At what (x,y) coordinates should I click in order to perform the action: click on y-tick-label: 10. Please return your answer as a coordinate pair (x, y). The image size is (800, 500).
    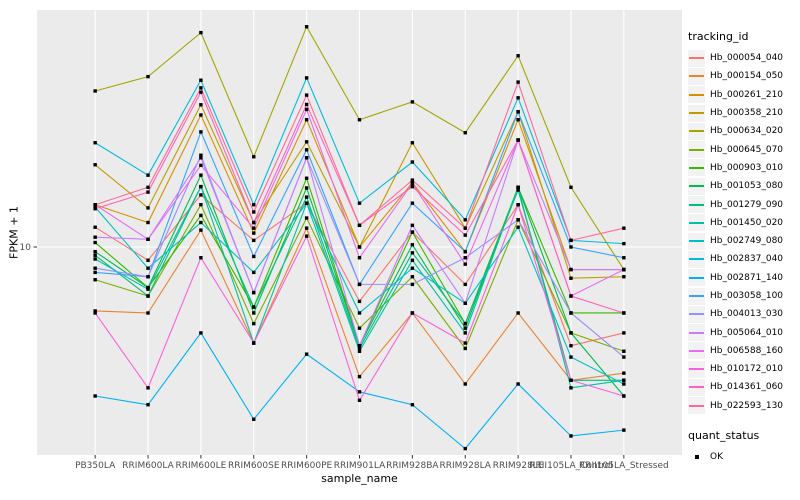
    Looking at the image, I should click on (26, 248).